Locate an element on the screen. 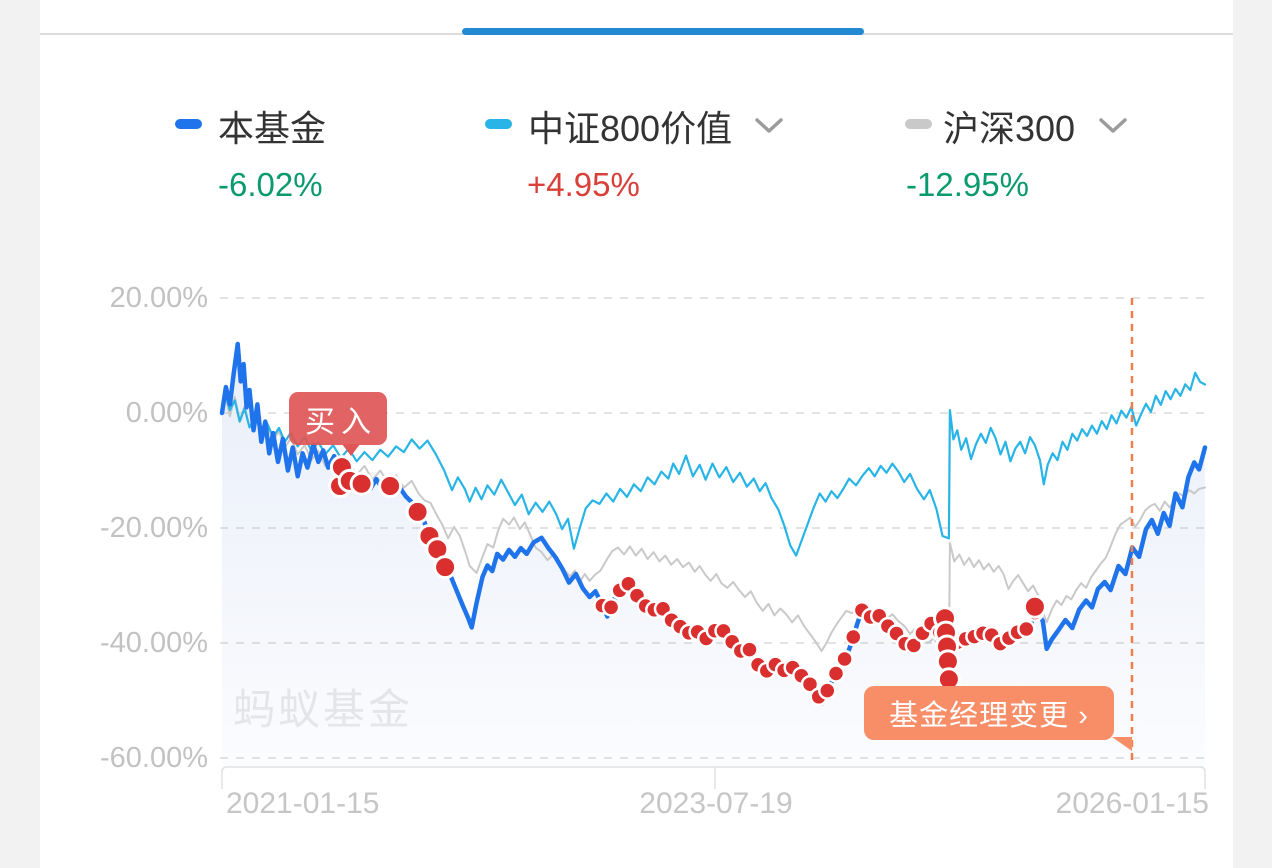 The image size is (1272, 868). buy-annotation-label: 买入 is located at coordinates (341, 422).